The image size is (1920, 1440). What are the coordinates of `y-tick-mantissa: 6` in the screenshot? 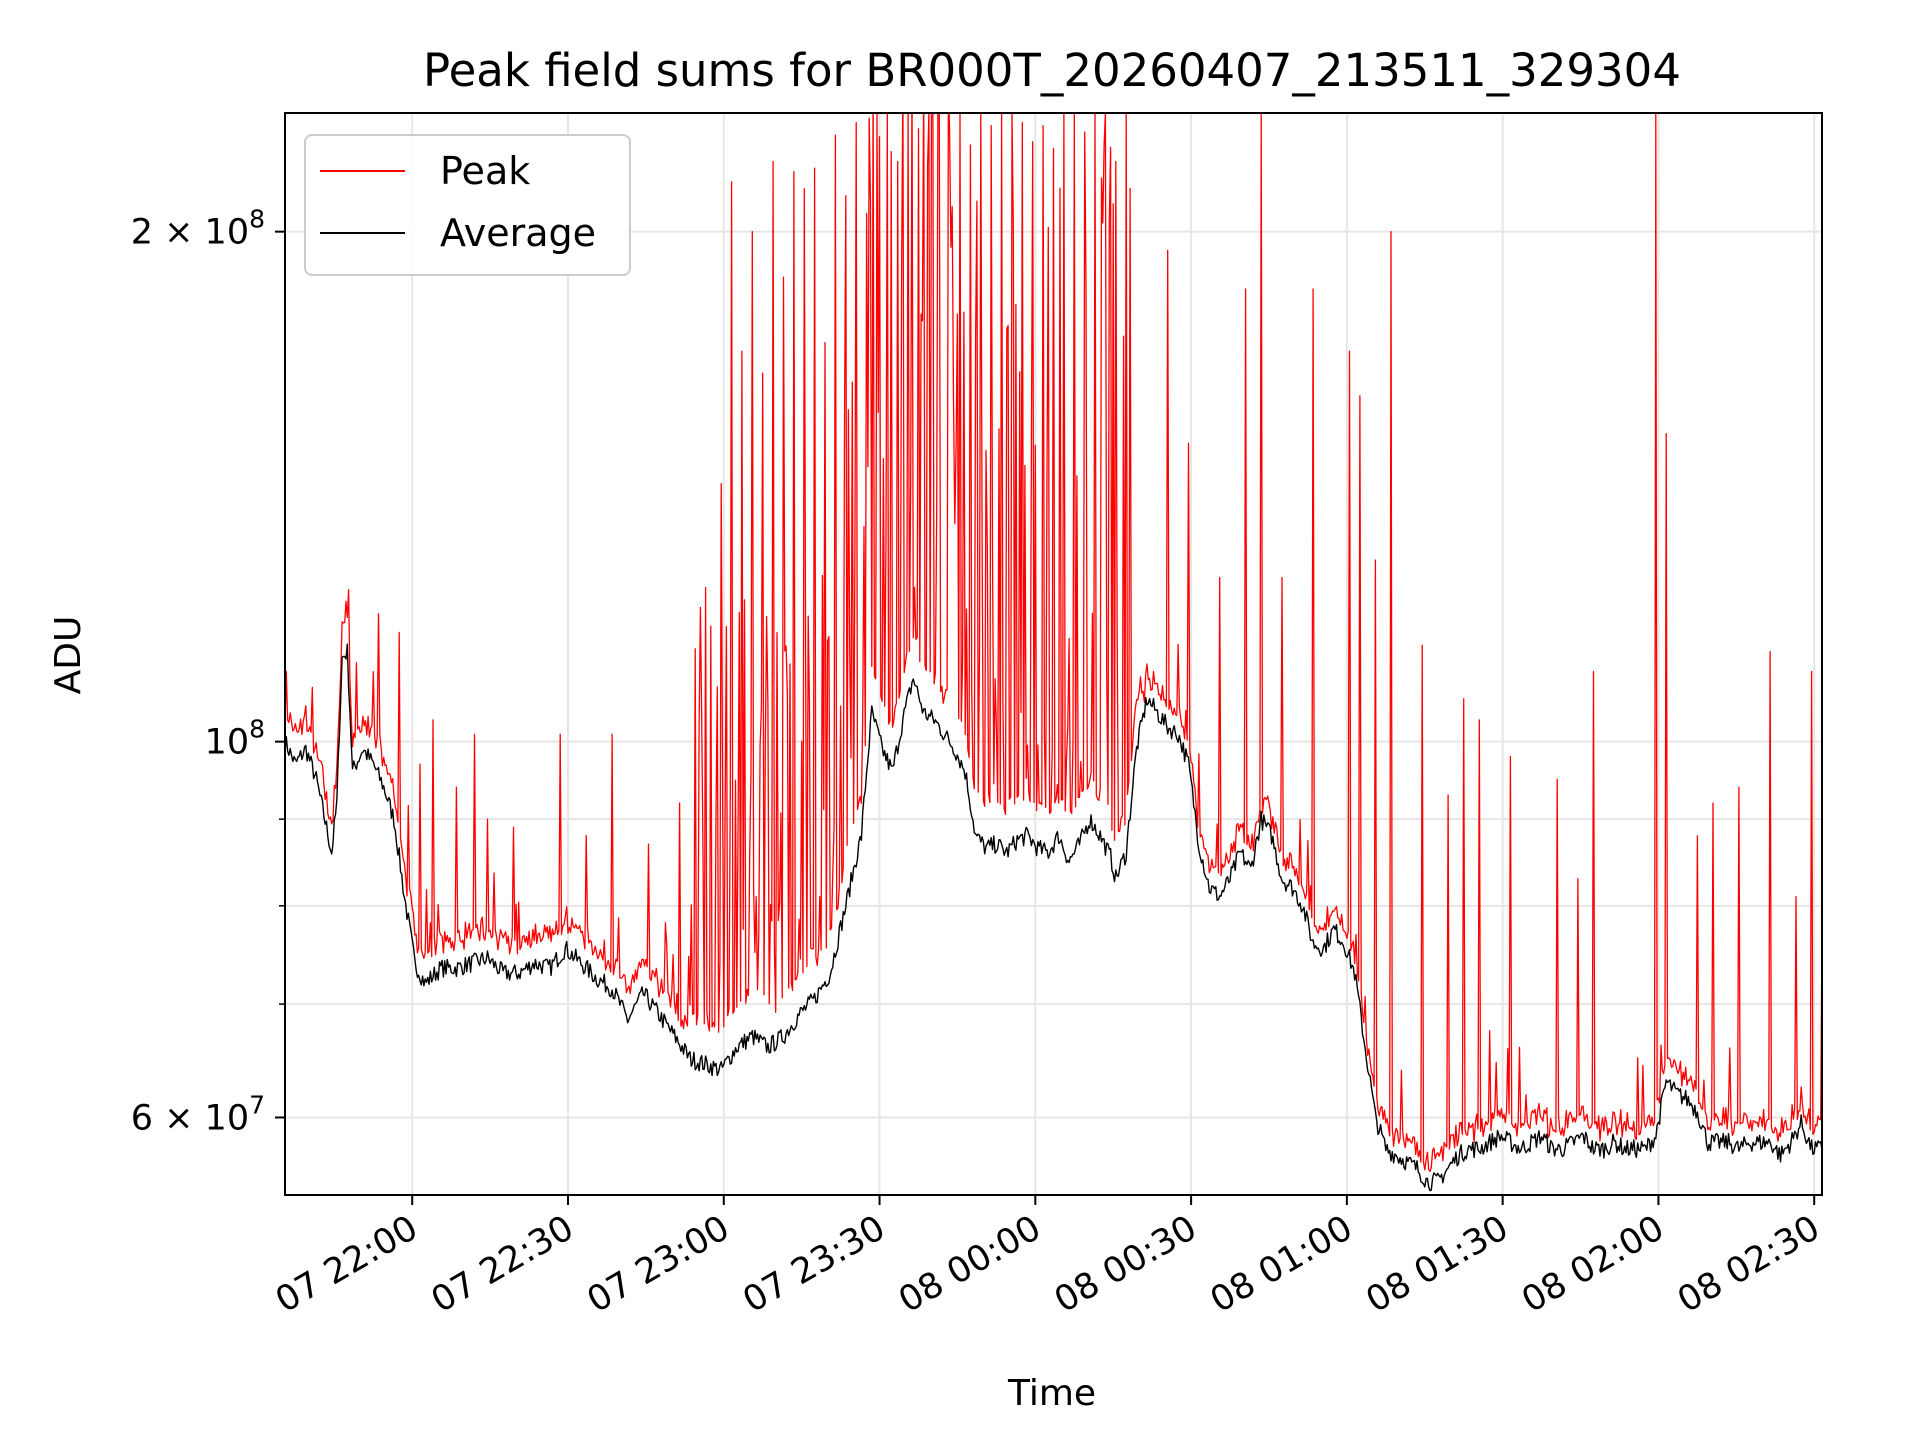 It's located at (142, 1118).